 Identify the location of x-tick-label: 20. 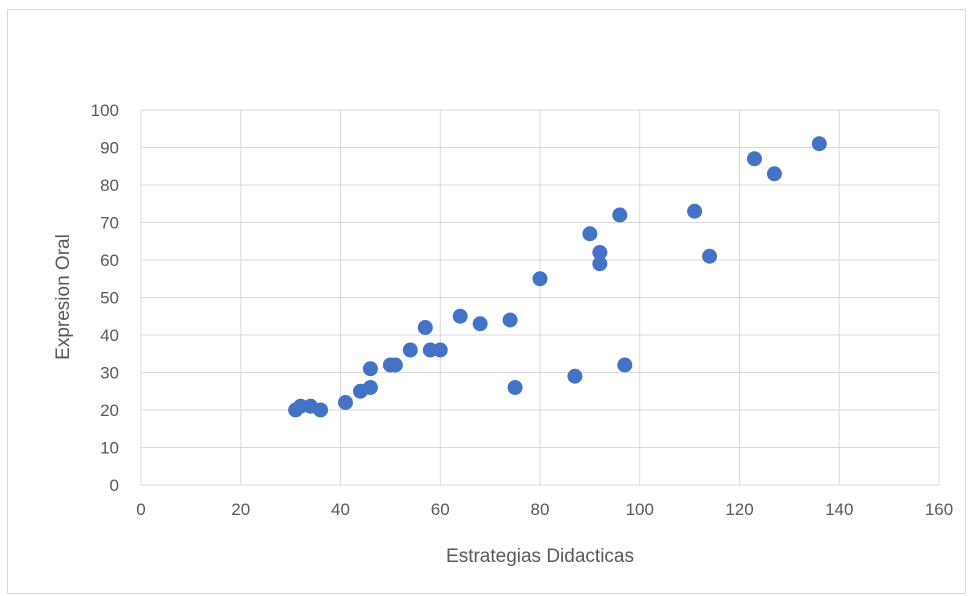
(240, 509).